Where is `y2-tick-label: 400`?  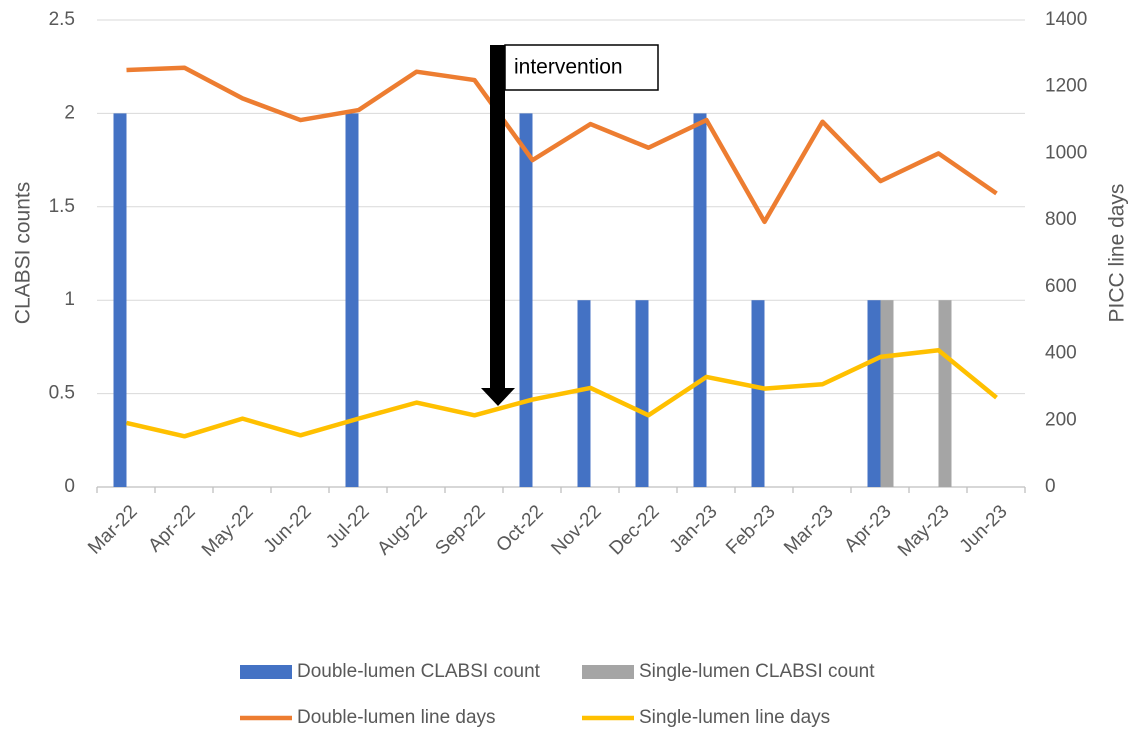
y2-tick-label: 400 is located at coordinates (1061, 353).